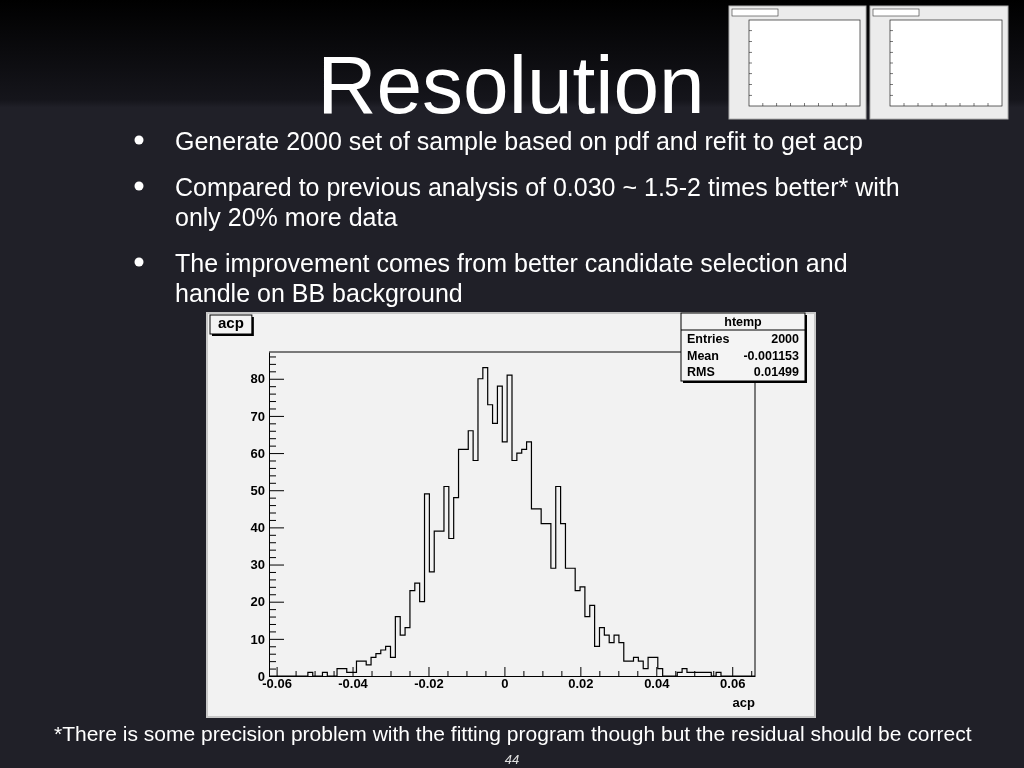 The width and height of the screenshot is (1024, 768). What do you see at coordinates (512, 759) in the screenshot?
I see `text: 44` at bounding box center [512, 759].